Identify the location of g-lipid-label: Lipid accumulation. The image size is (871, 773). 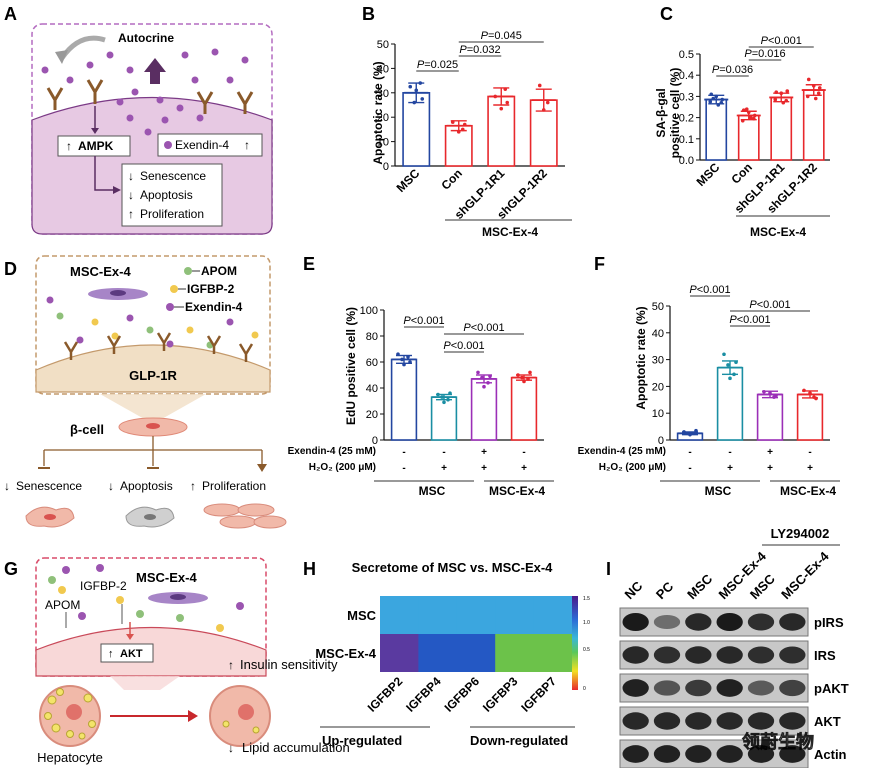
(296, 747).